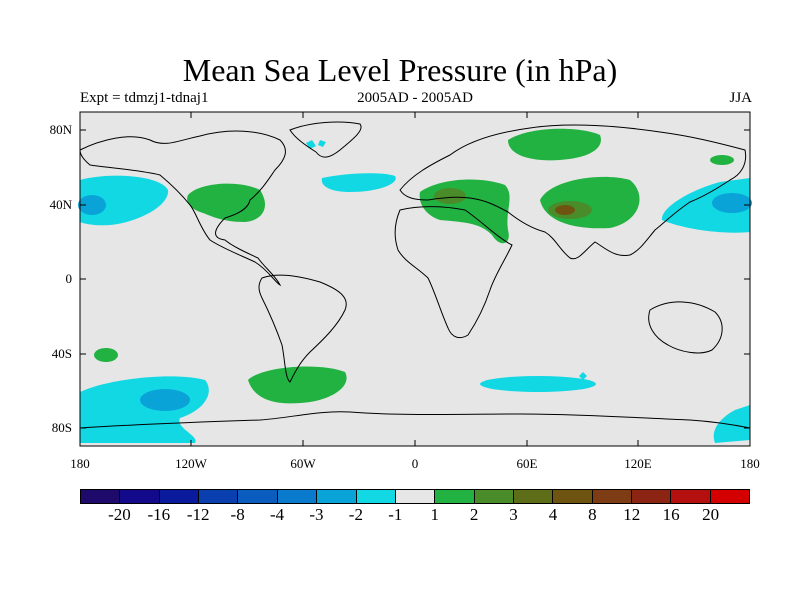 The width and height of the screenshot is (800, 600). Describe the element at coordinates (182, 208) in the screenshot. I see `coast-north-america` at that location.